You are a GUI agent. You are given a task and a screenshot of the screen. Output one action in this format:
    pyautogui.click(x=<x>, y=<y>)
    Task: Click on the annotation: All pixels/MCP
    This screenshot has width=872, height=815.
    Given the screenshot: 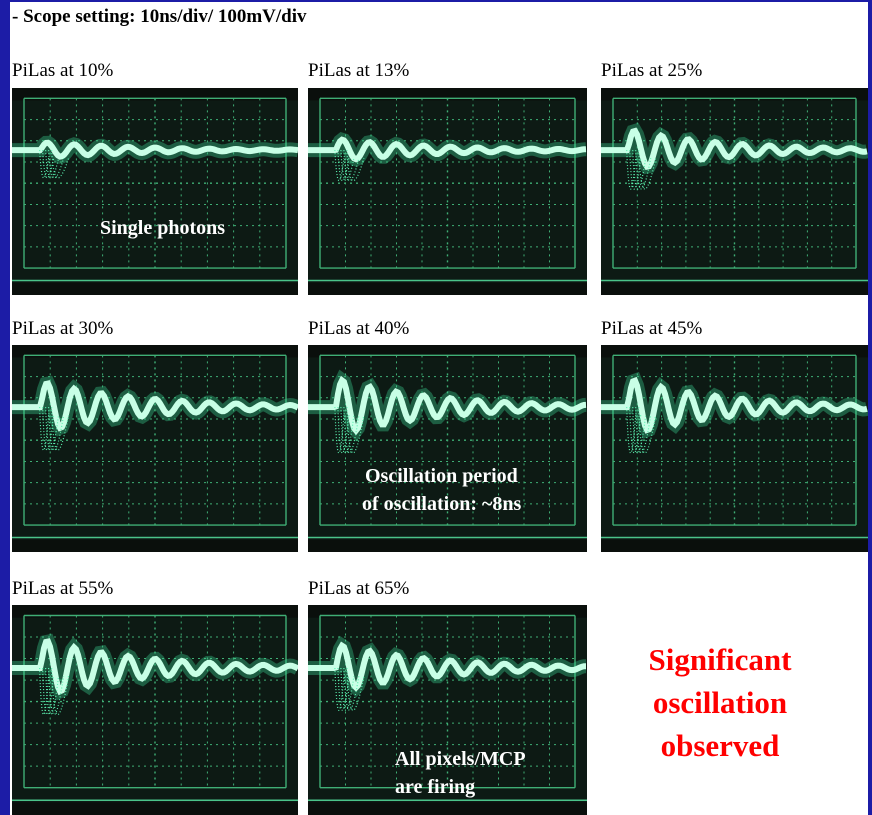 What is the action you would take?
    pyautogui.click(x=460, y=759)
    